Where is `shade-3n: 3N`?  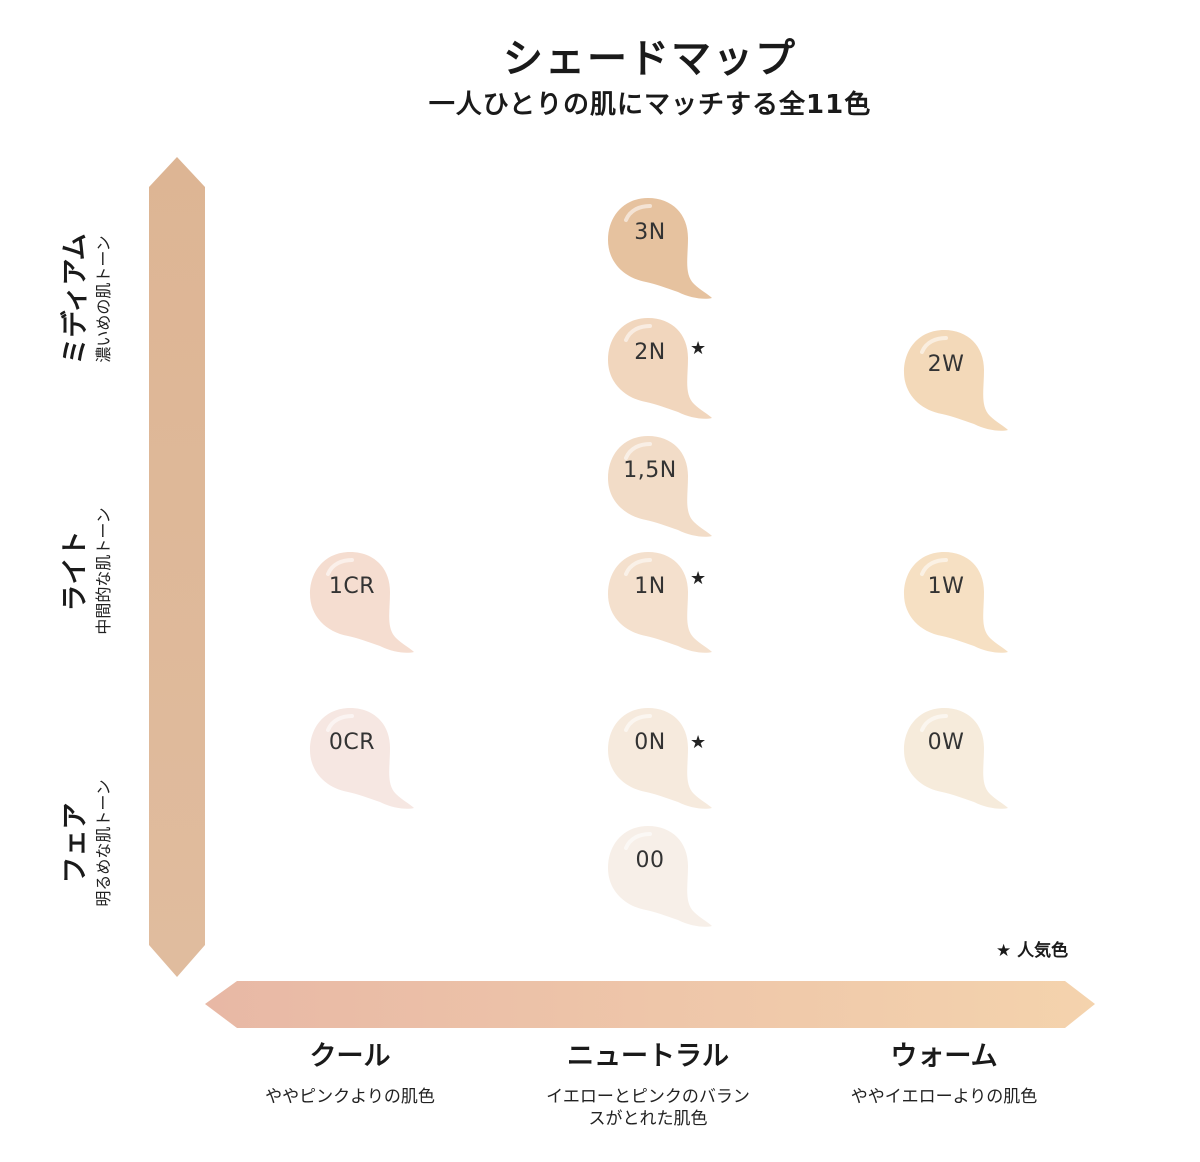 shade-3n: 3N is located at coordinates (663, 258).